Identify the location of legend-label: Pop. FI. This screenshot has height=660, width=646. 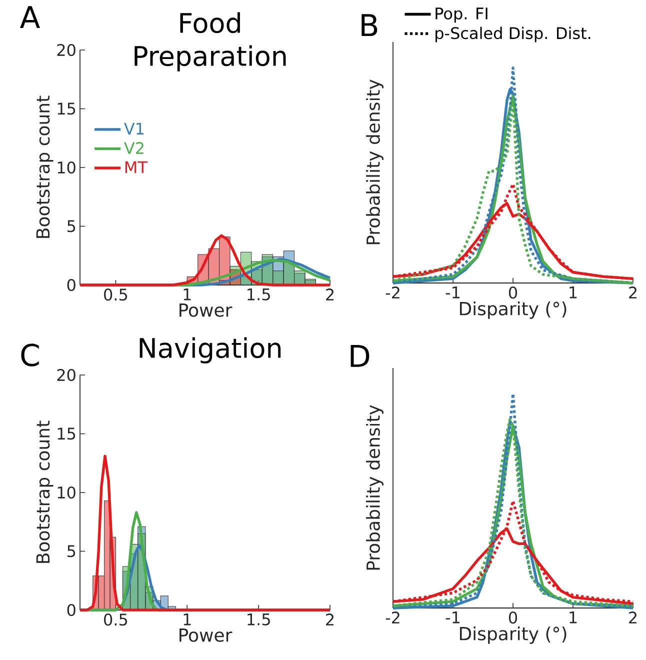
(462, 15).